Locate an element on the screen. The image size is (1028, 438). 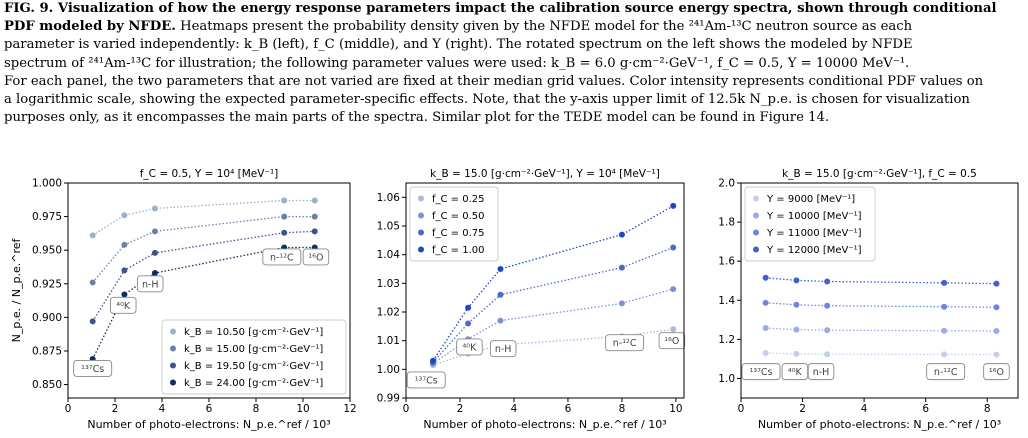
x-tick-label: 6 is located at coordinates (925, 409).